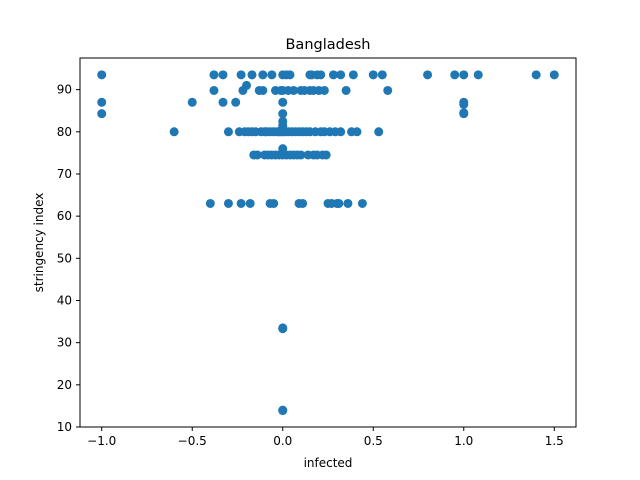 This screenshot has width=640, height=480. Describe the element at coordinates (64, 427) in the screenshot. I see `y-tick-label: 10` at that location.